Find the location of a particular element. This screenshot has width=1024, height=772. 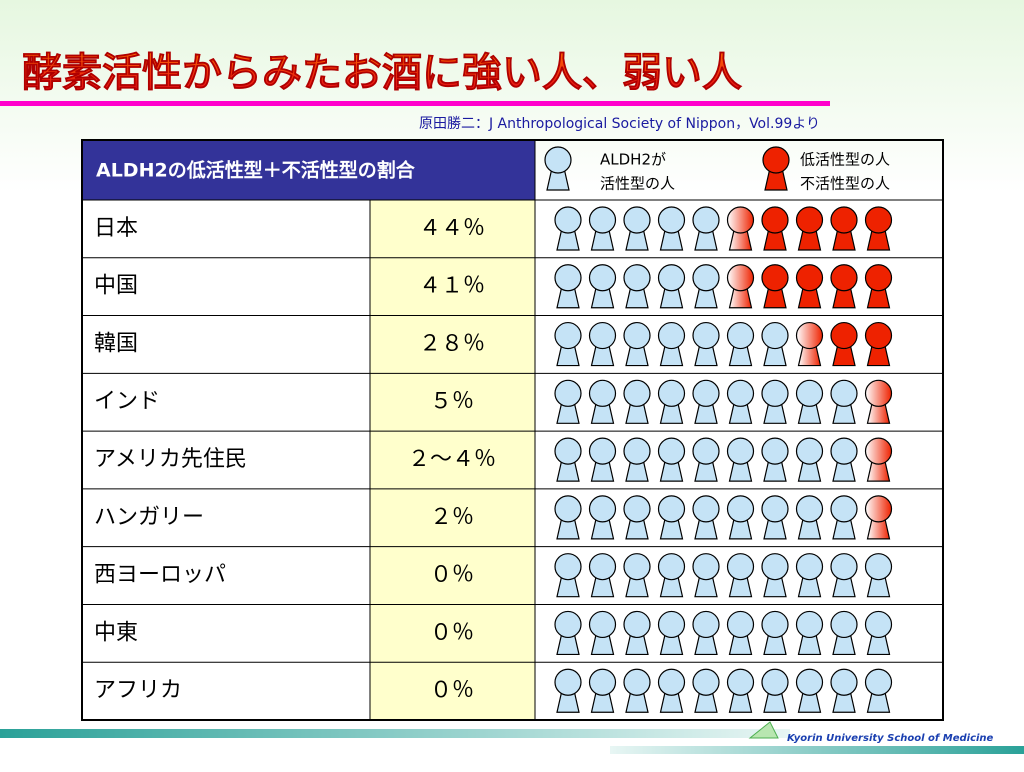

footer-bar is located at coordinates (395, 733).